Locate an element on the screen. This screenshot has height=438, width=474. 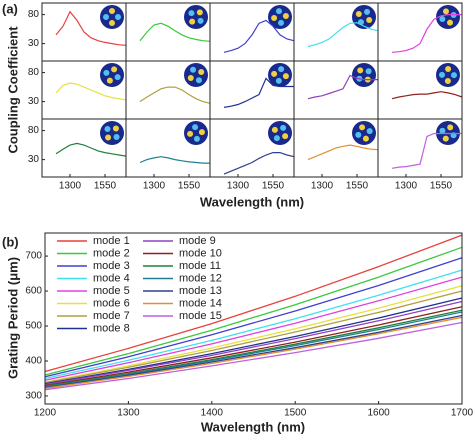
panel-label: (a) is located at coordinates (10, 8).